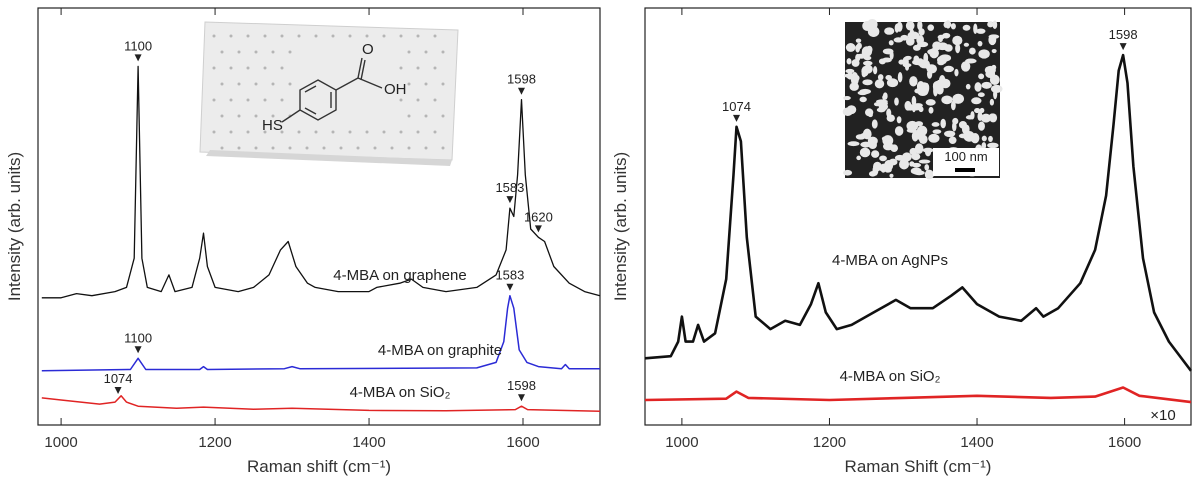 This screenshot has width=1192, height=483. I want to click on y-axis-label: Intensity (arb. units), so click(14, 226).